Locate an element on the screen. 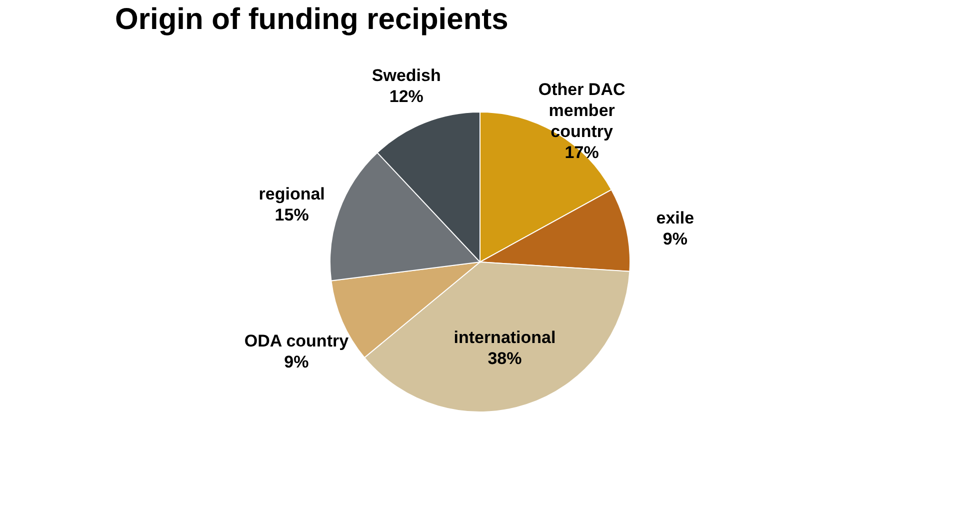  slice-label: Other DAC member country is located at coordinates (582, 110).